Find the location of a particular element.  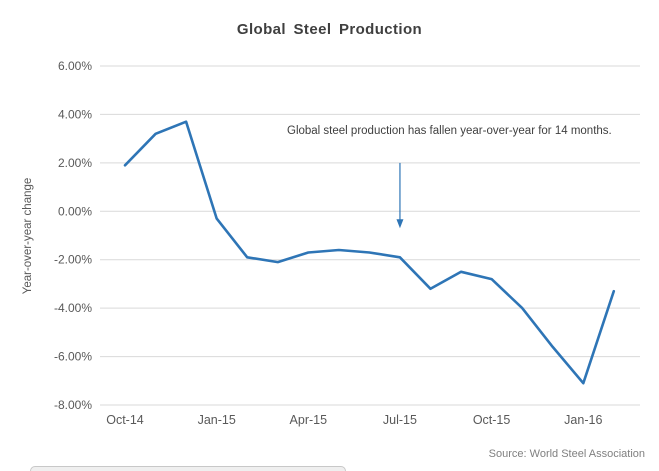

x-tick-label: Jan-16 is located at coordinates (583, 420).